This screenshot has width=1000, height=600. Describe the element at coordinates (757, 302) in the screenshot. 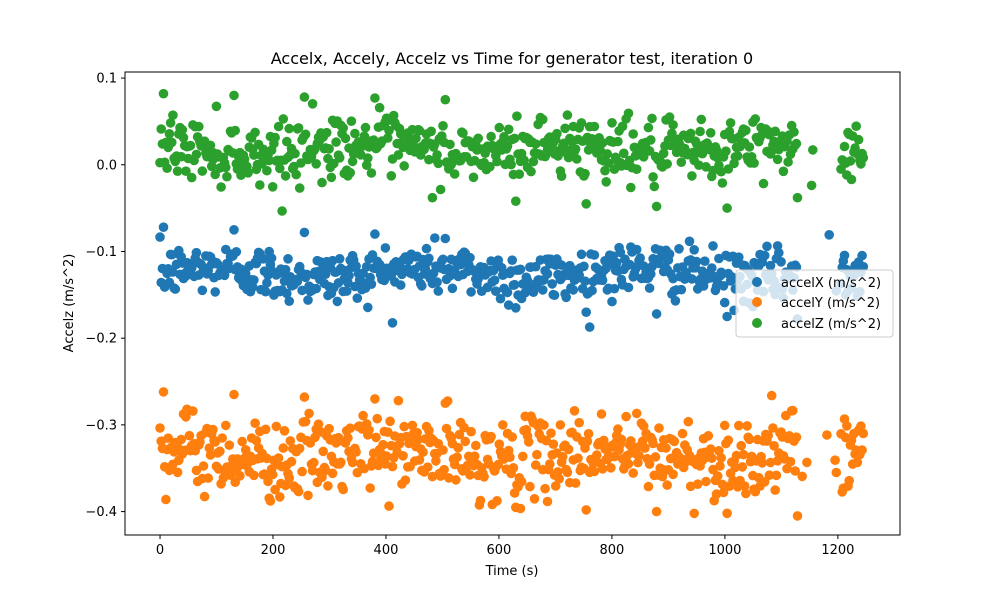

I see `legend-marker-accely` at that location.